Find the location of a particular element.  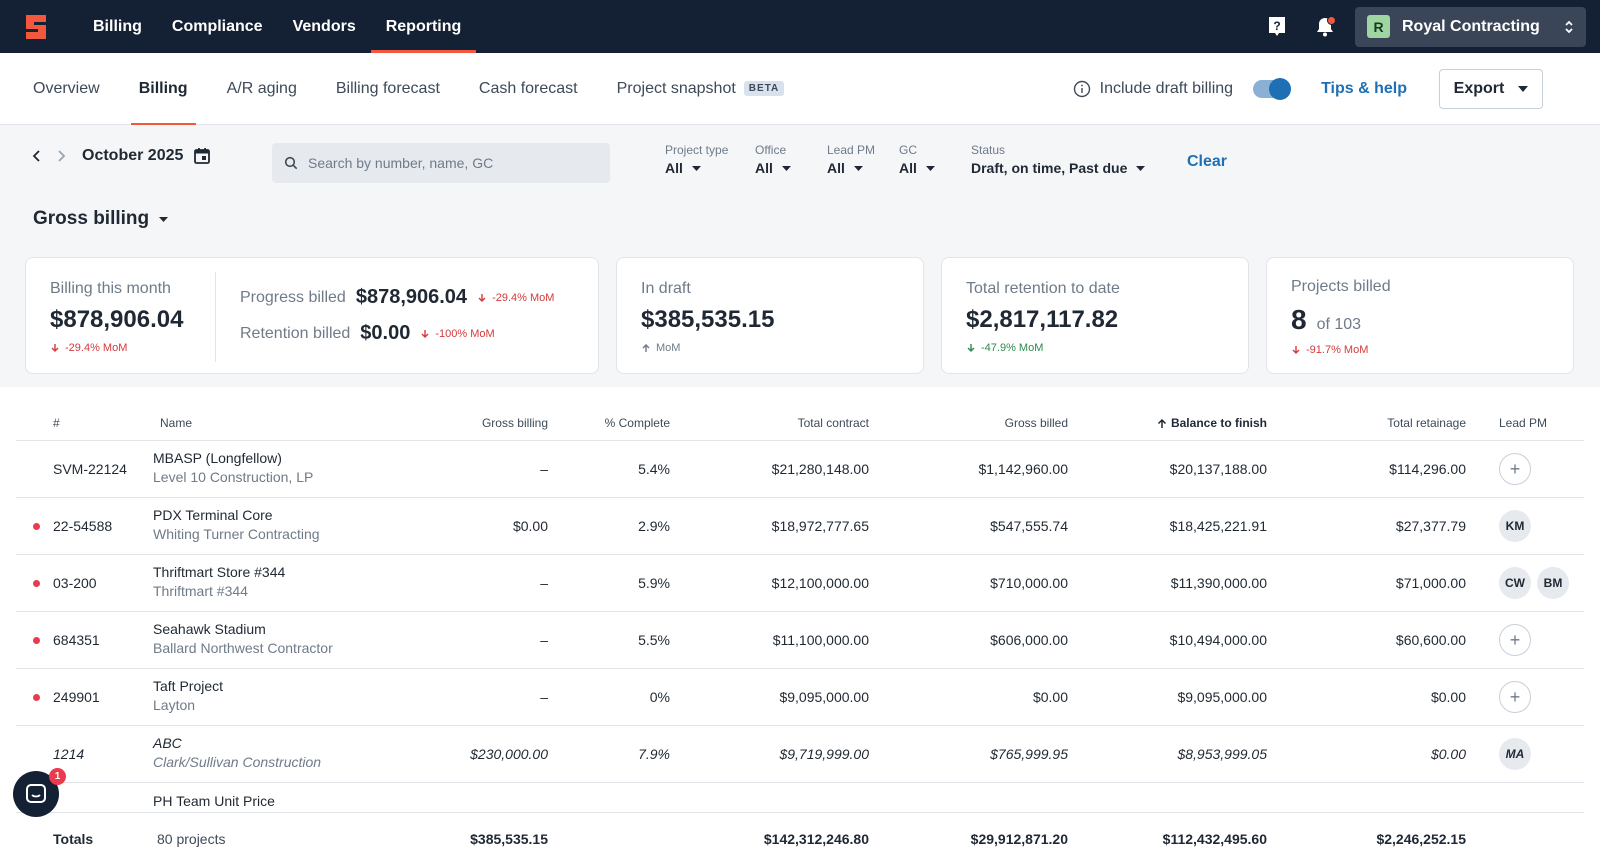

row-balance: $11,390,000.00 is located at coordinates (1218, 583).